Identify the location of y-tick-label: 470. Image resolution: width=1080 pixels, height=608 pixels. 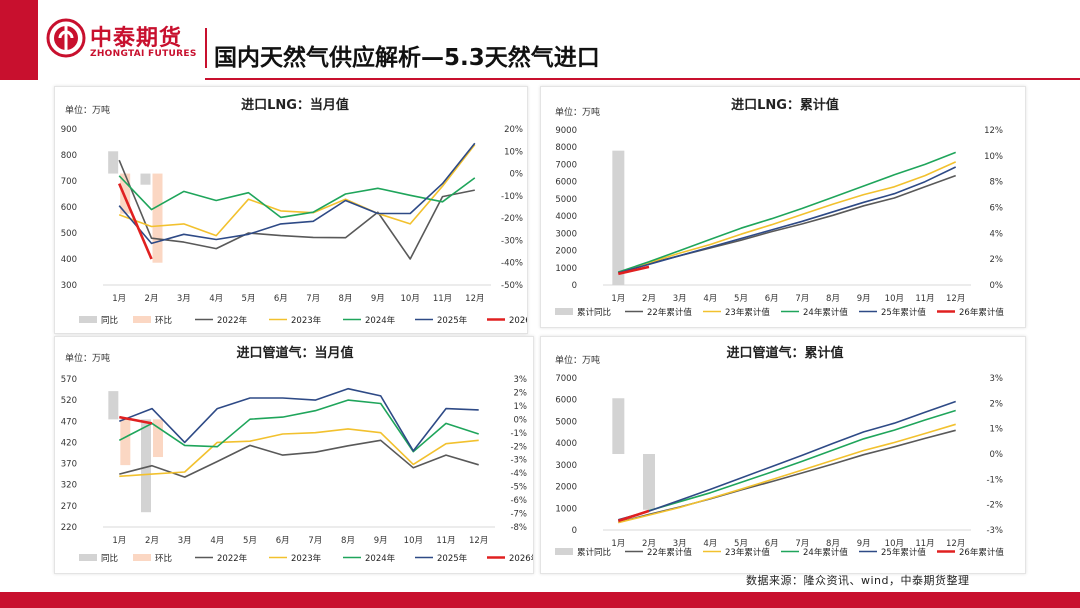
(69, 422).